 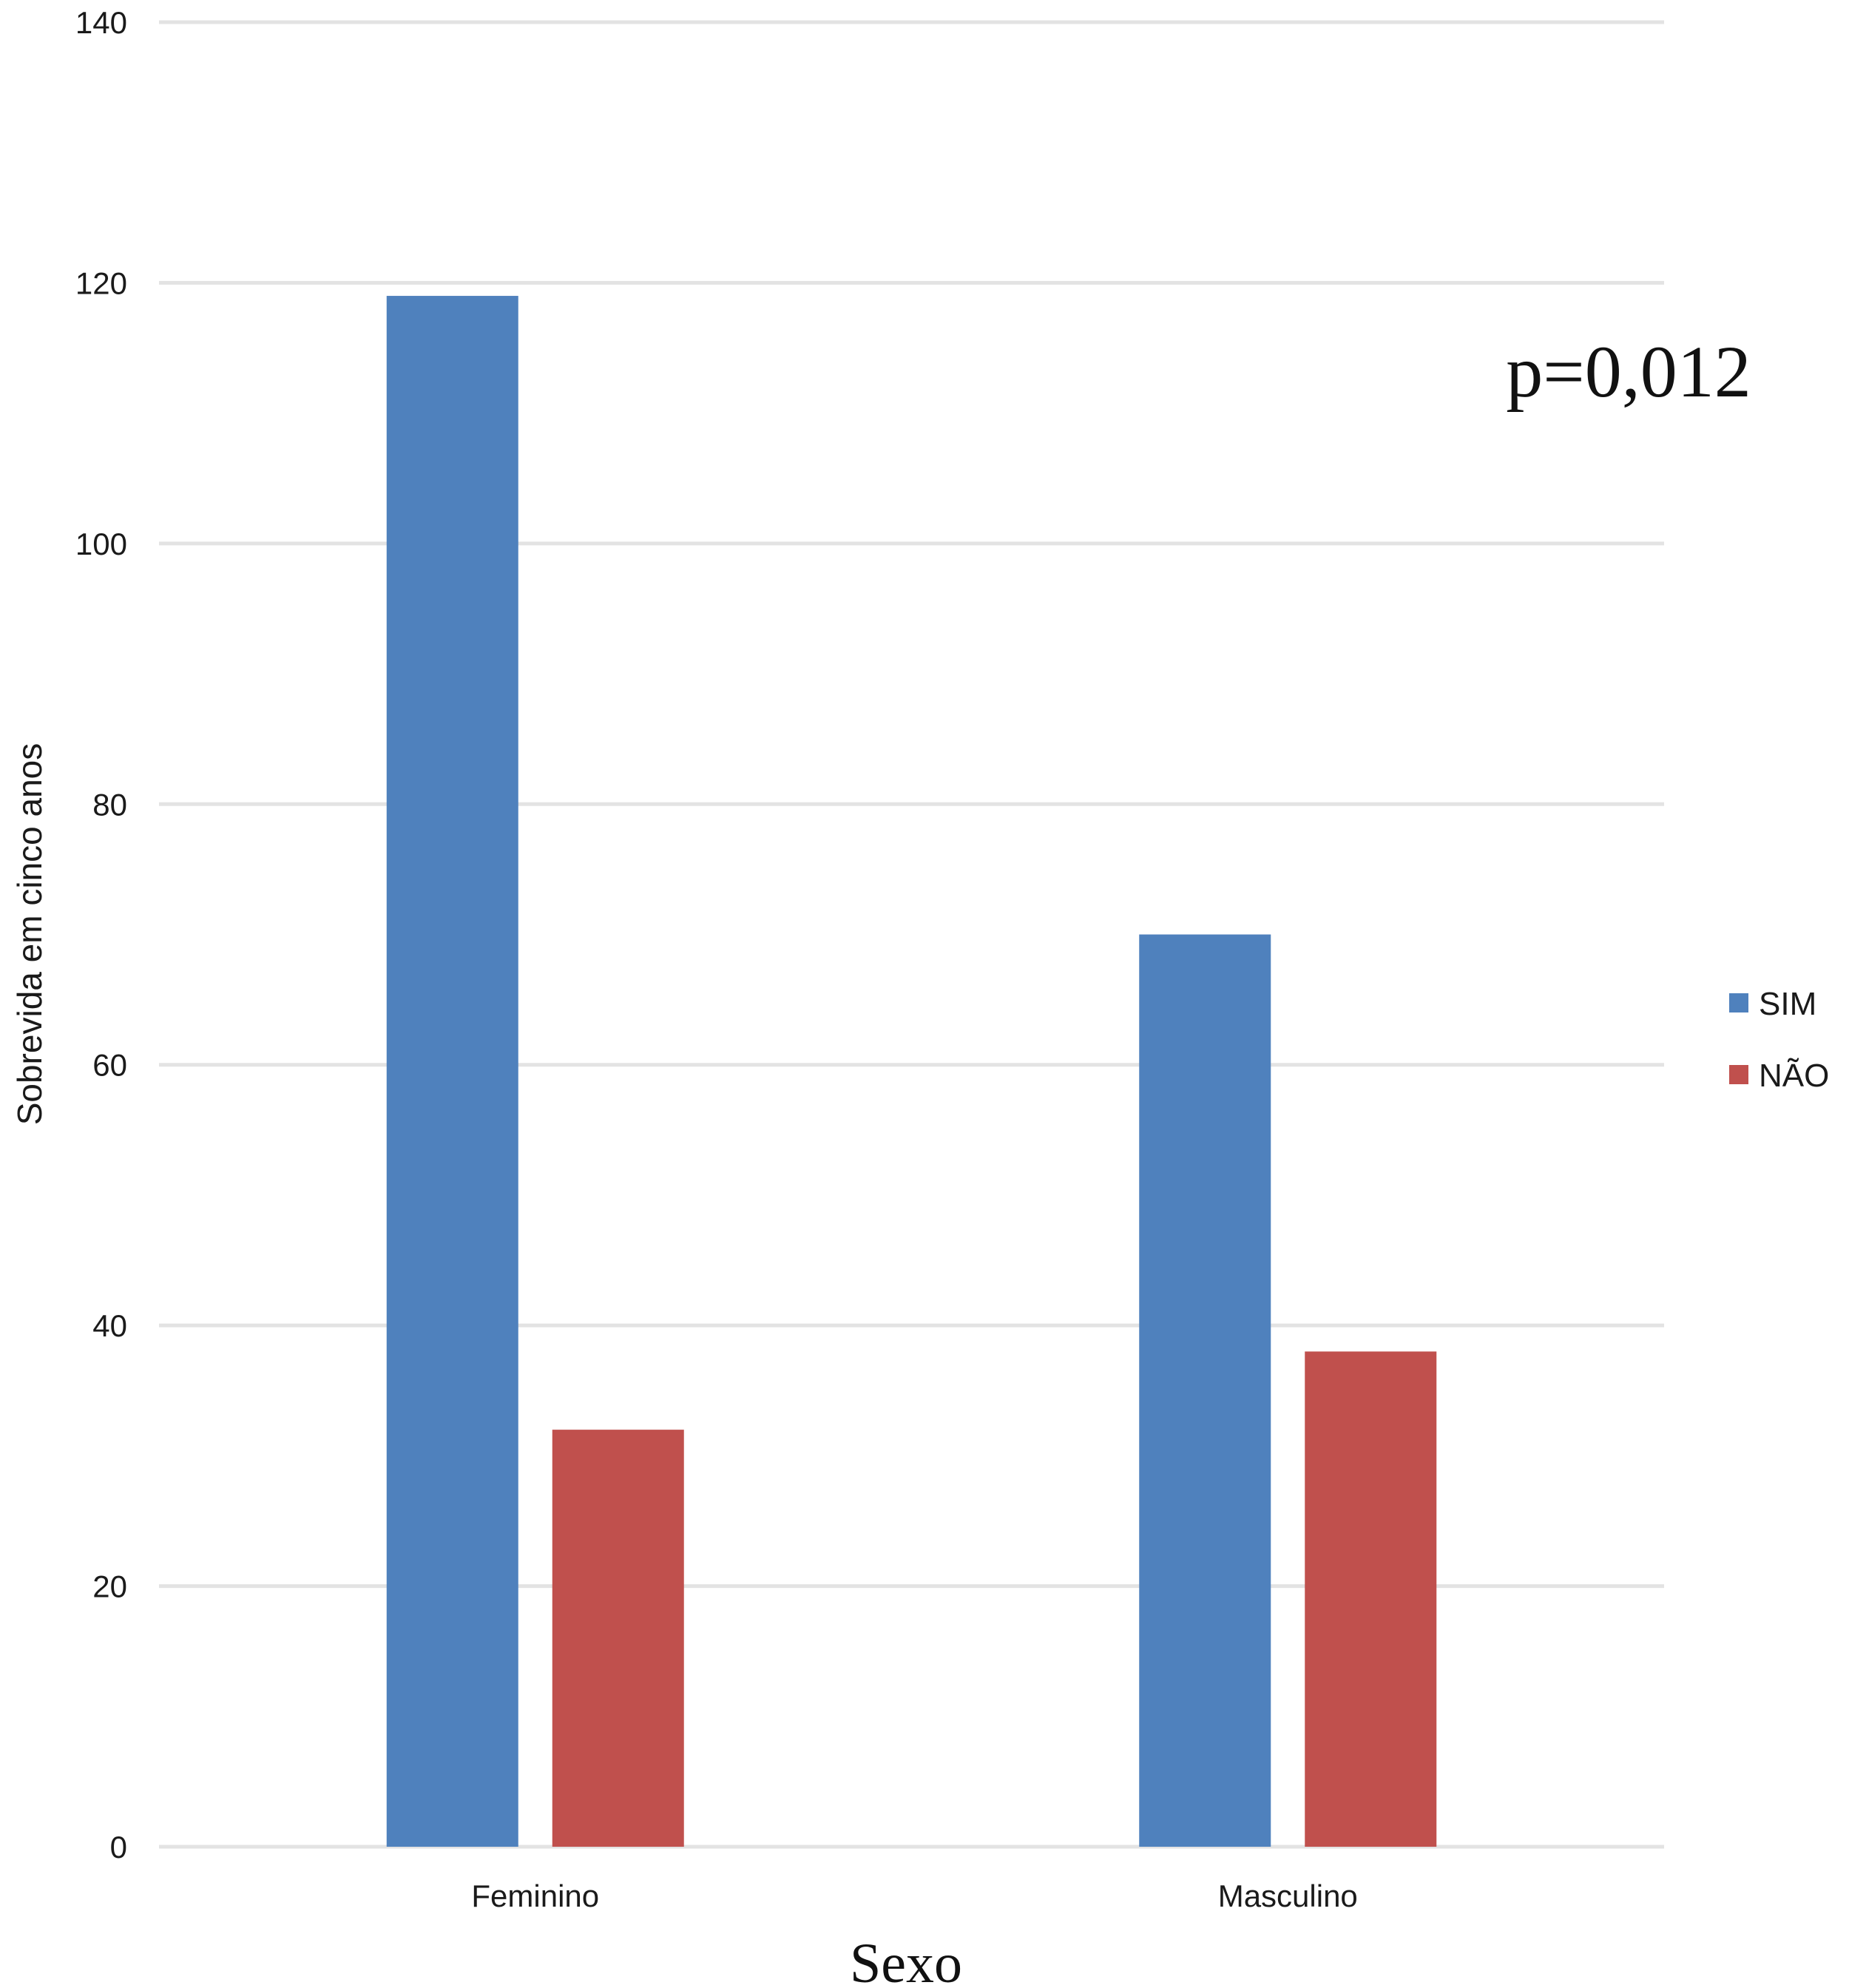 What do you see at coordinates (1629, 372) in the screenshot?
I see `p-value-annotation: p=0,012` at bounding box center [1629, 372].